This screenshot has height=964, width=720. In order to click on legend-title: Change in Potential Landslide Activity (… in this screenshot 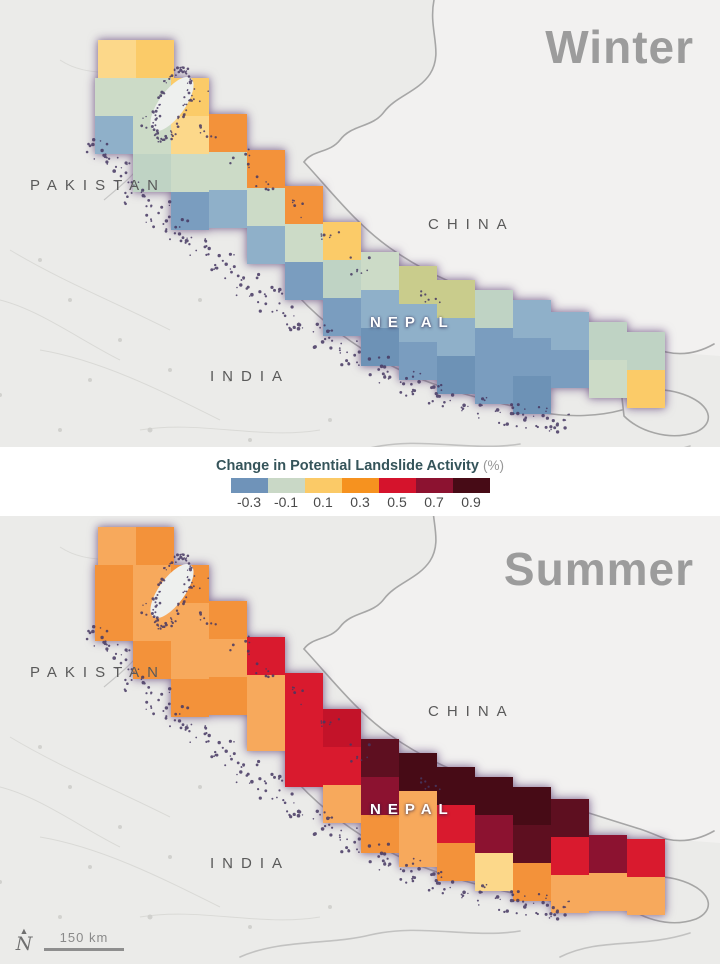, I will do `click(360, 466)`.